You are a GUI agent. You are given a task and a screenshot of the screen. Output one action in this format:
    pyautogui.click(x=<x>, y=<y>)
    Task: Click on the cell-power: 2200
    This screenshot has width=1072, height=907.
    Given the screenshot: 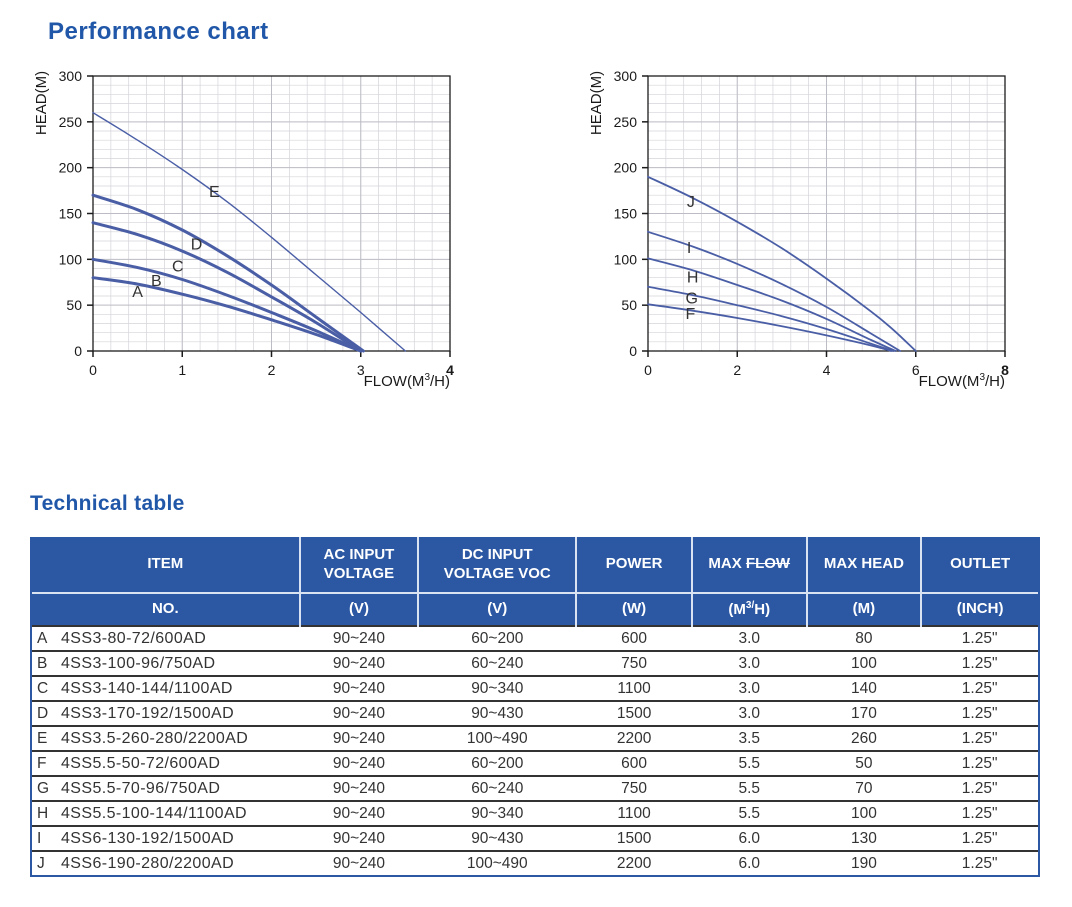 What is the action you would take?
    pyautogui.click(x=634, y=738)
    